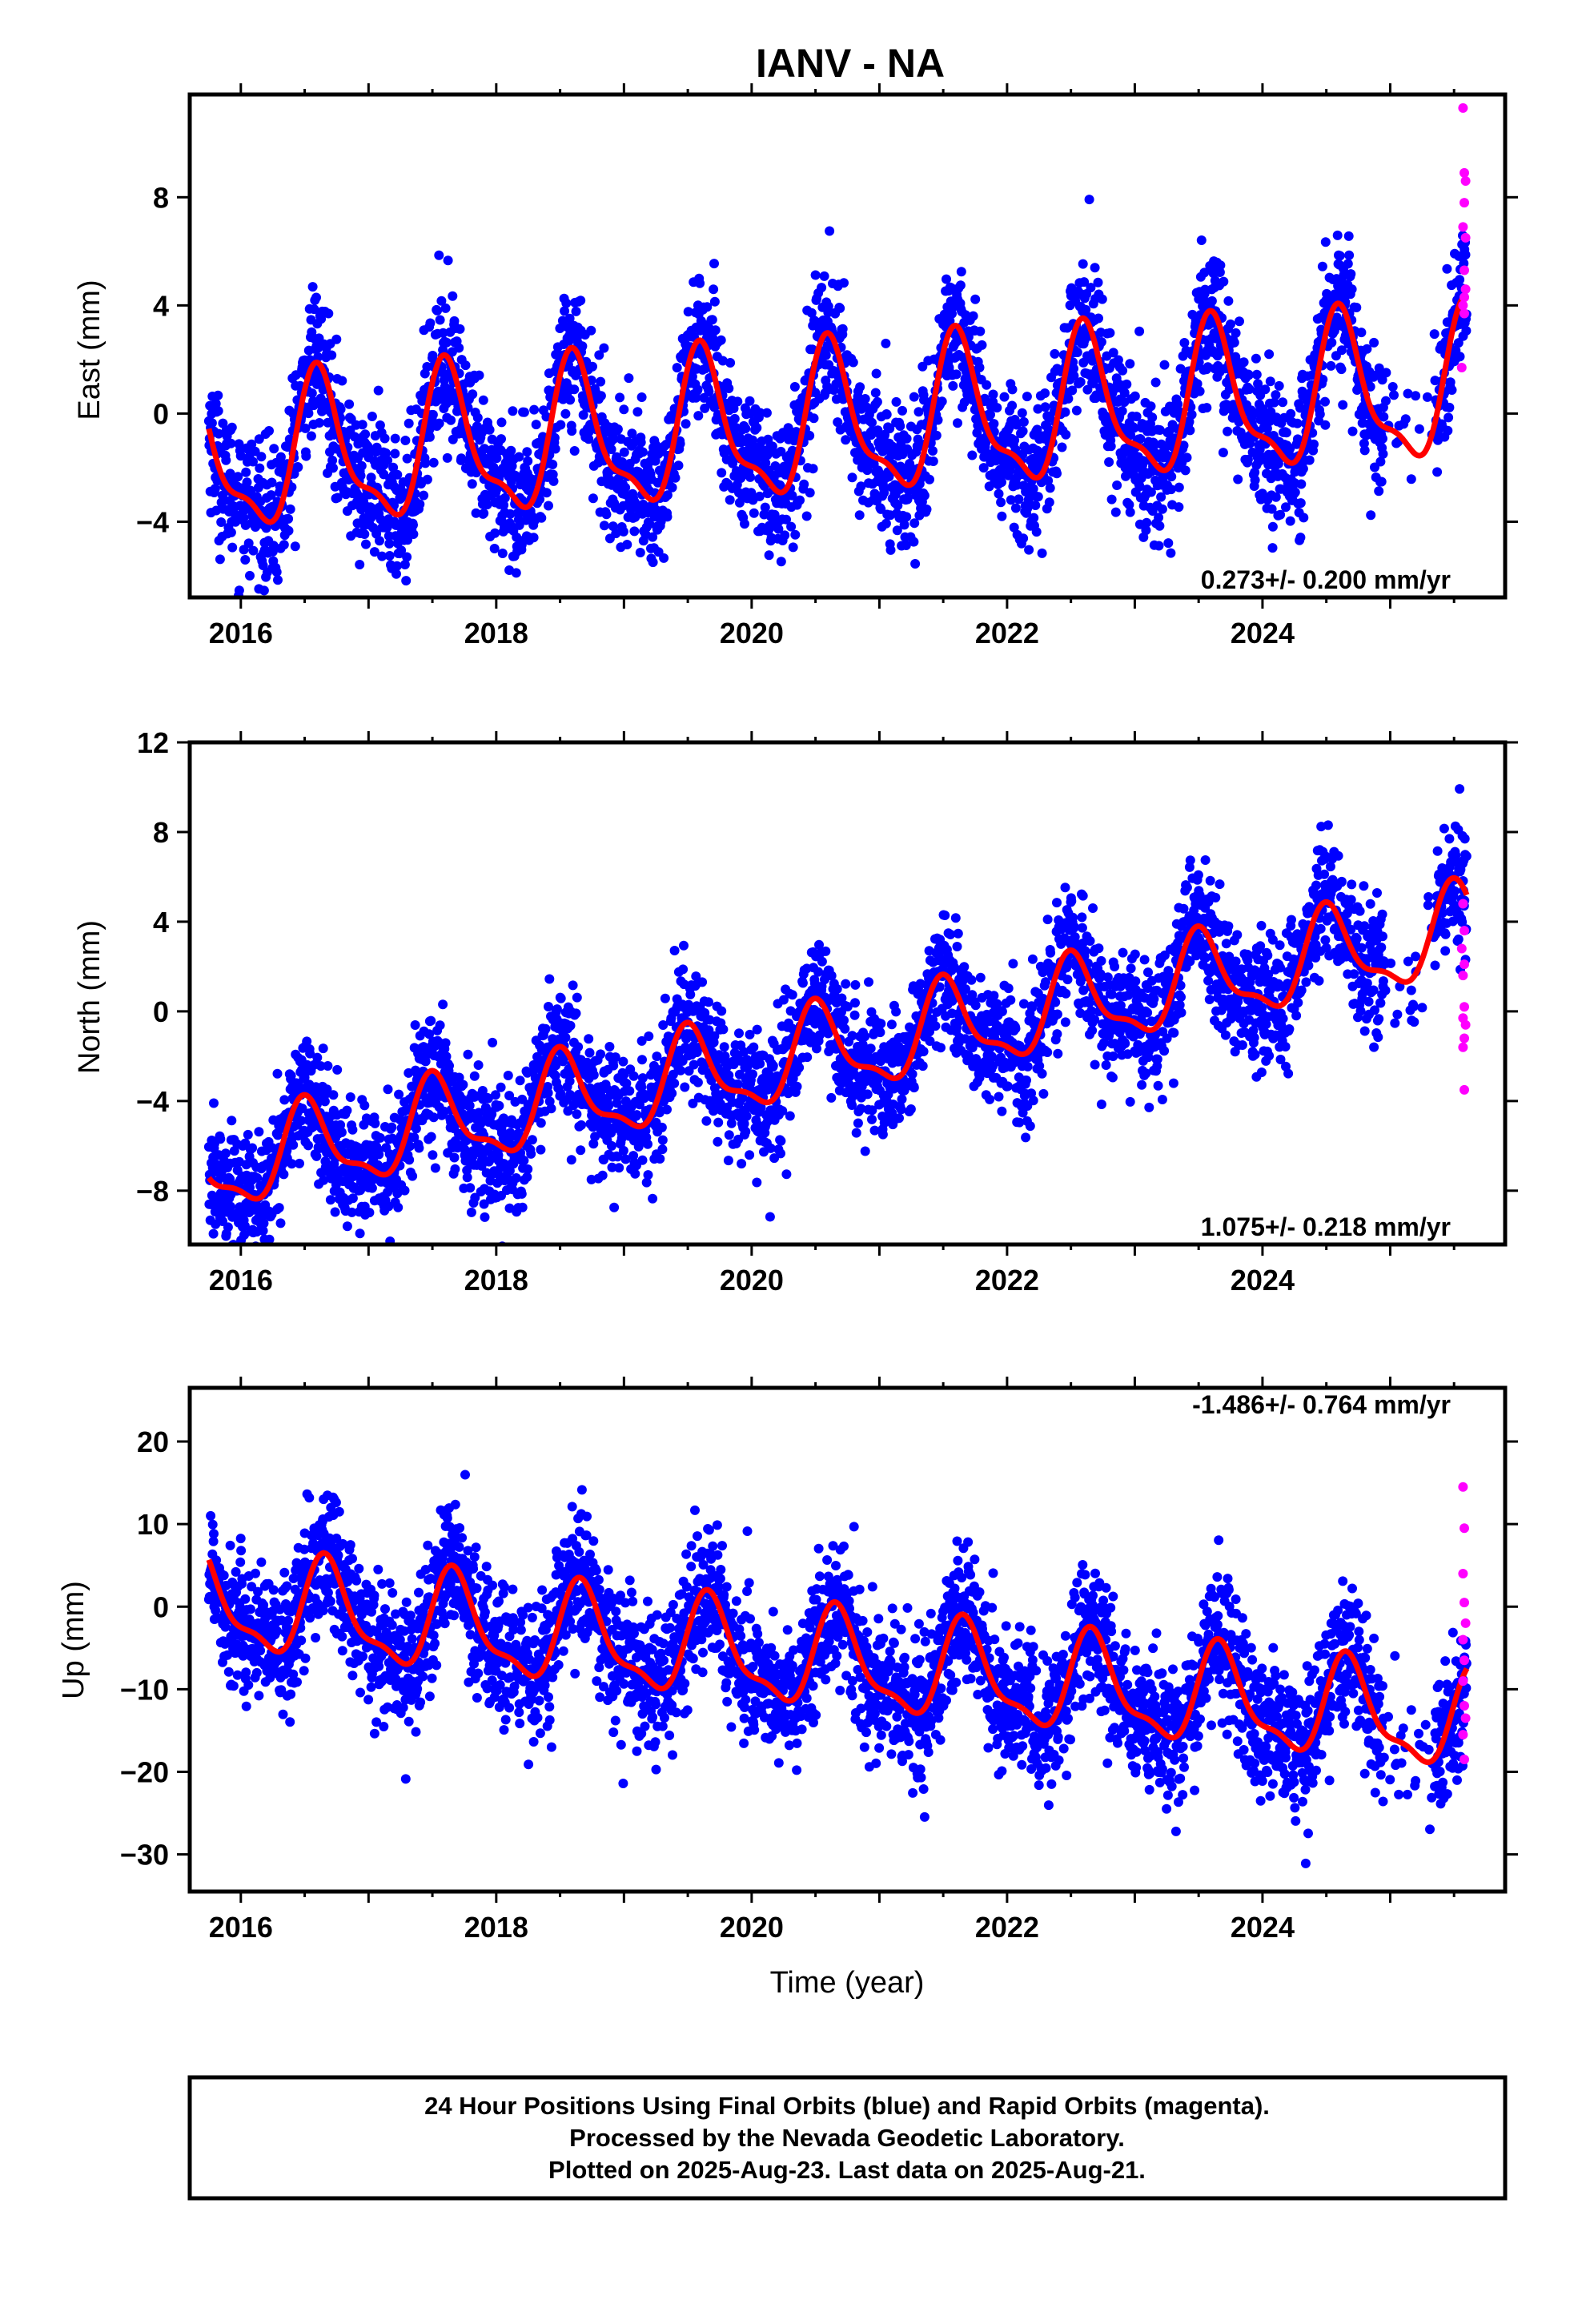  I want to click on y-tick-label: 8, so click(161, 197).